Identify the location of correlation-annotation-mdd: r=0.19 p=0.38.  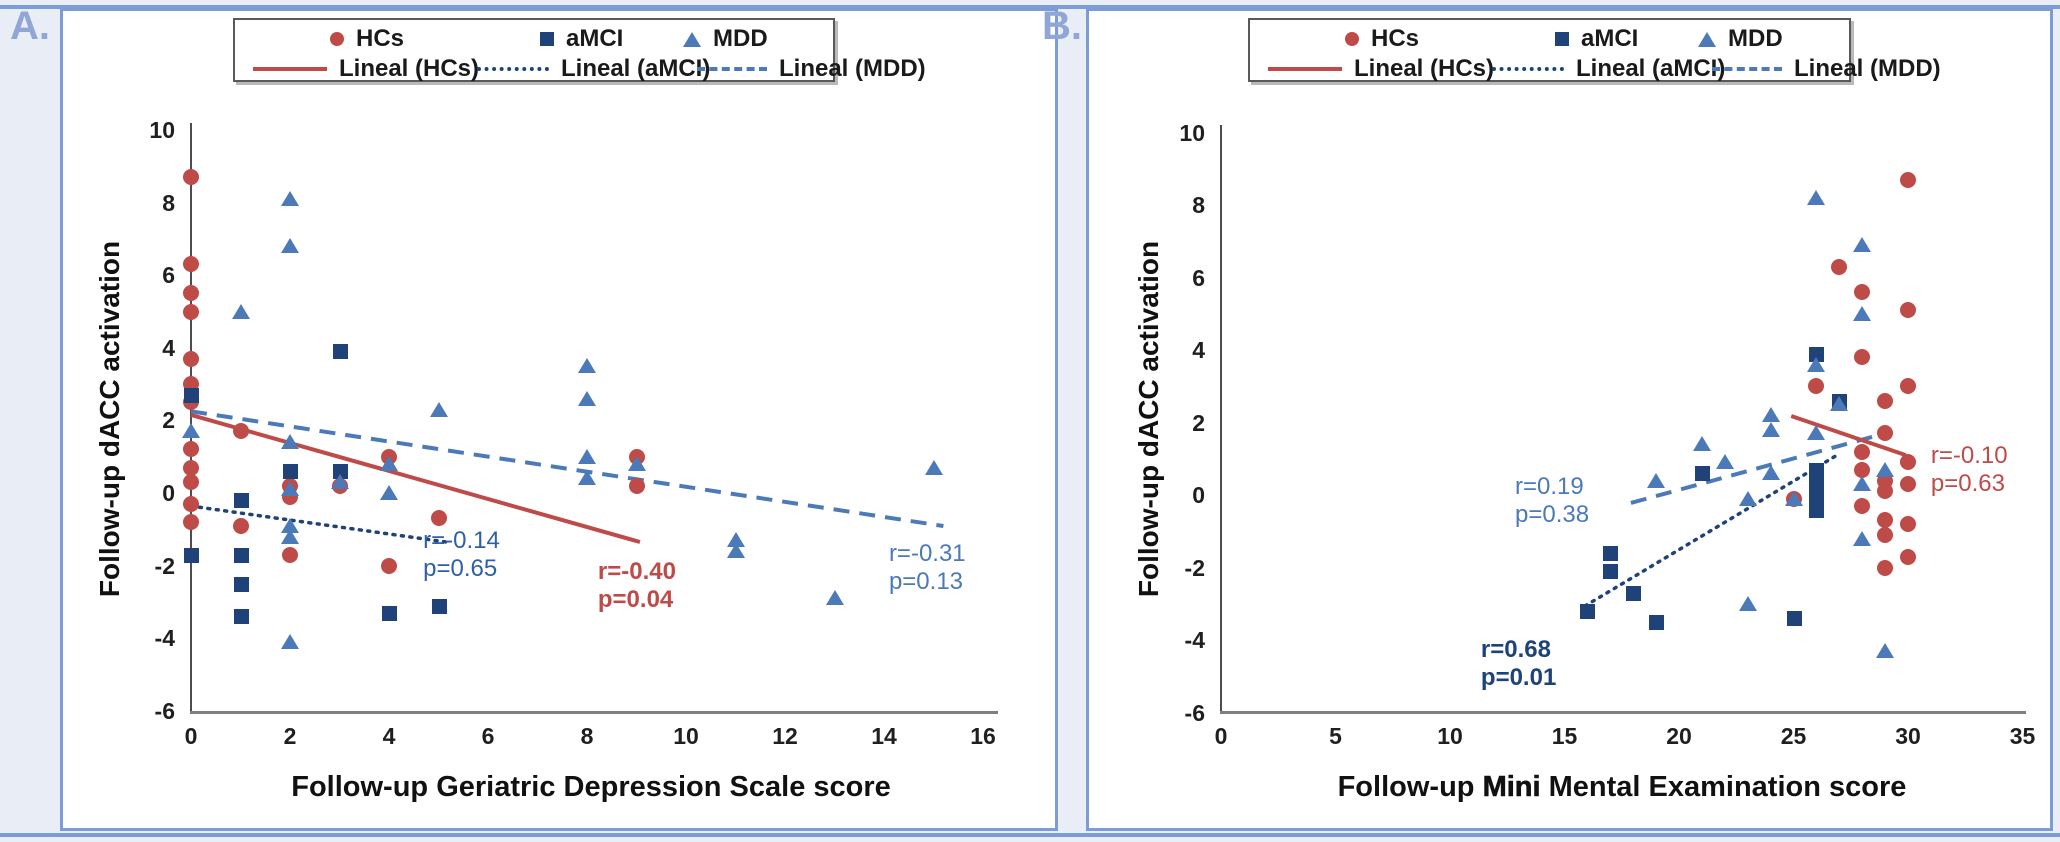
(1552, 501).